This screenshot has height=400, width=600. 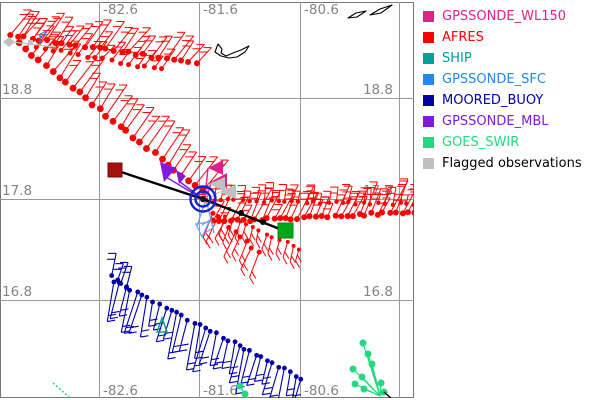 I want to click on goes-swir-observations, so click(x=220, y=369).